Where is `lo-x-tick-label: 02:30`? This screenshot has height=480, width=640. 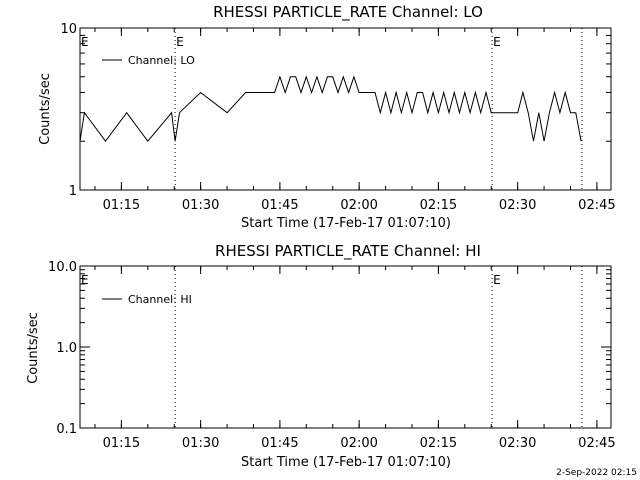
lo-x-tick-label: 02:30 is located at coordinates (517, 205).